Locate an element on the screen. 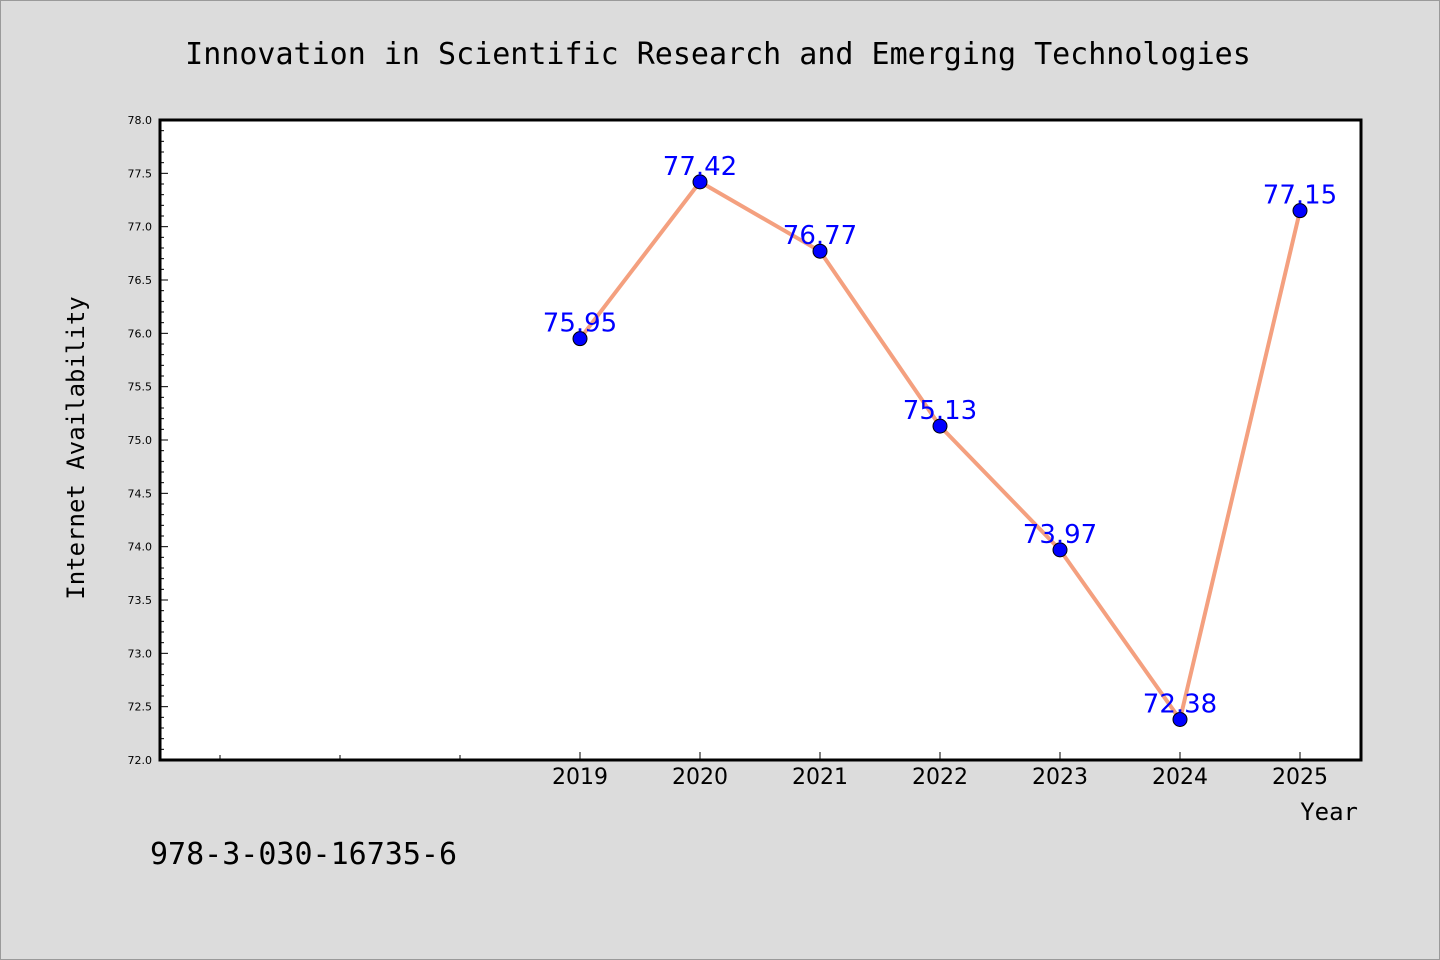  footer-isbn: 978-3-030-16735-6 is located at coordinates (303, 854).